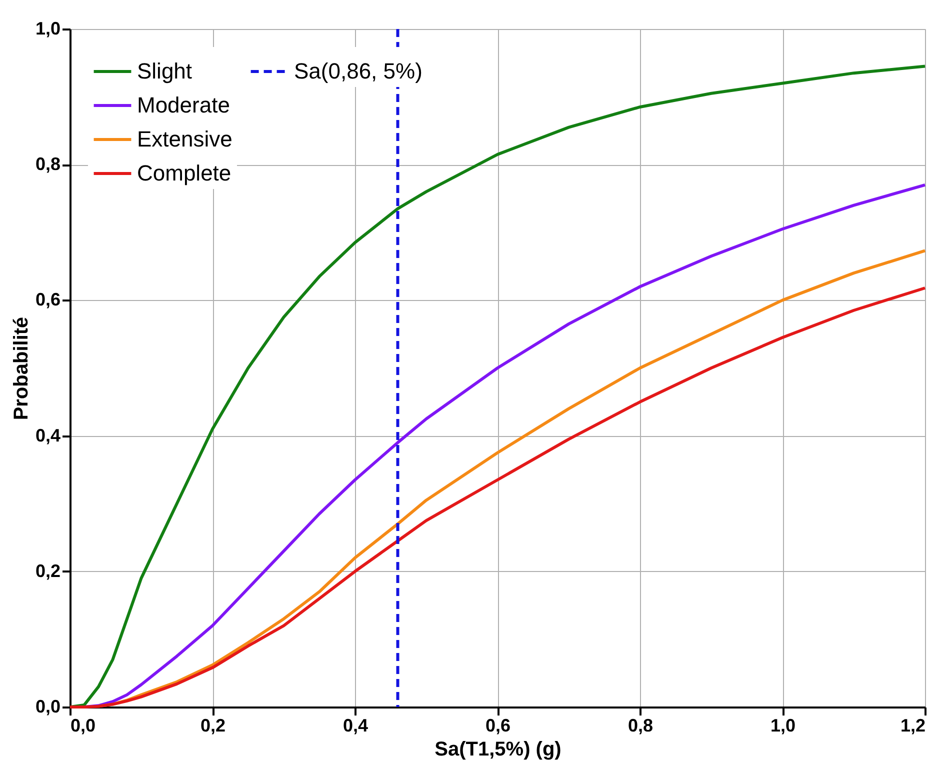  Describe the element at coordinates (47, 435) in the screenshot. I see `y-tick-label: 0,4` at that location.